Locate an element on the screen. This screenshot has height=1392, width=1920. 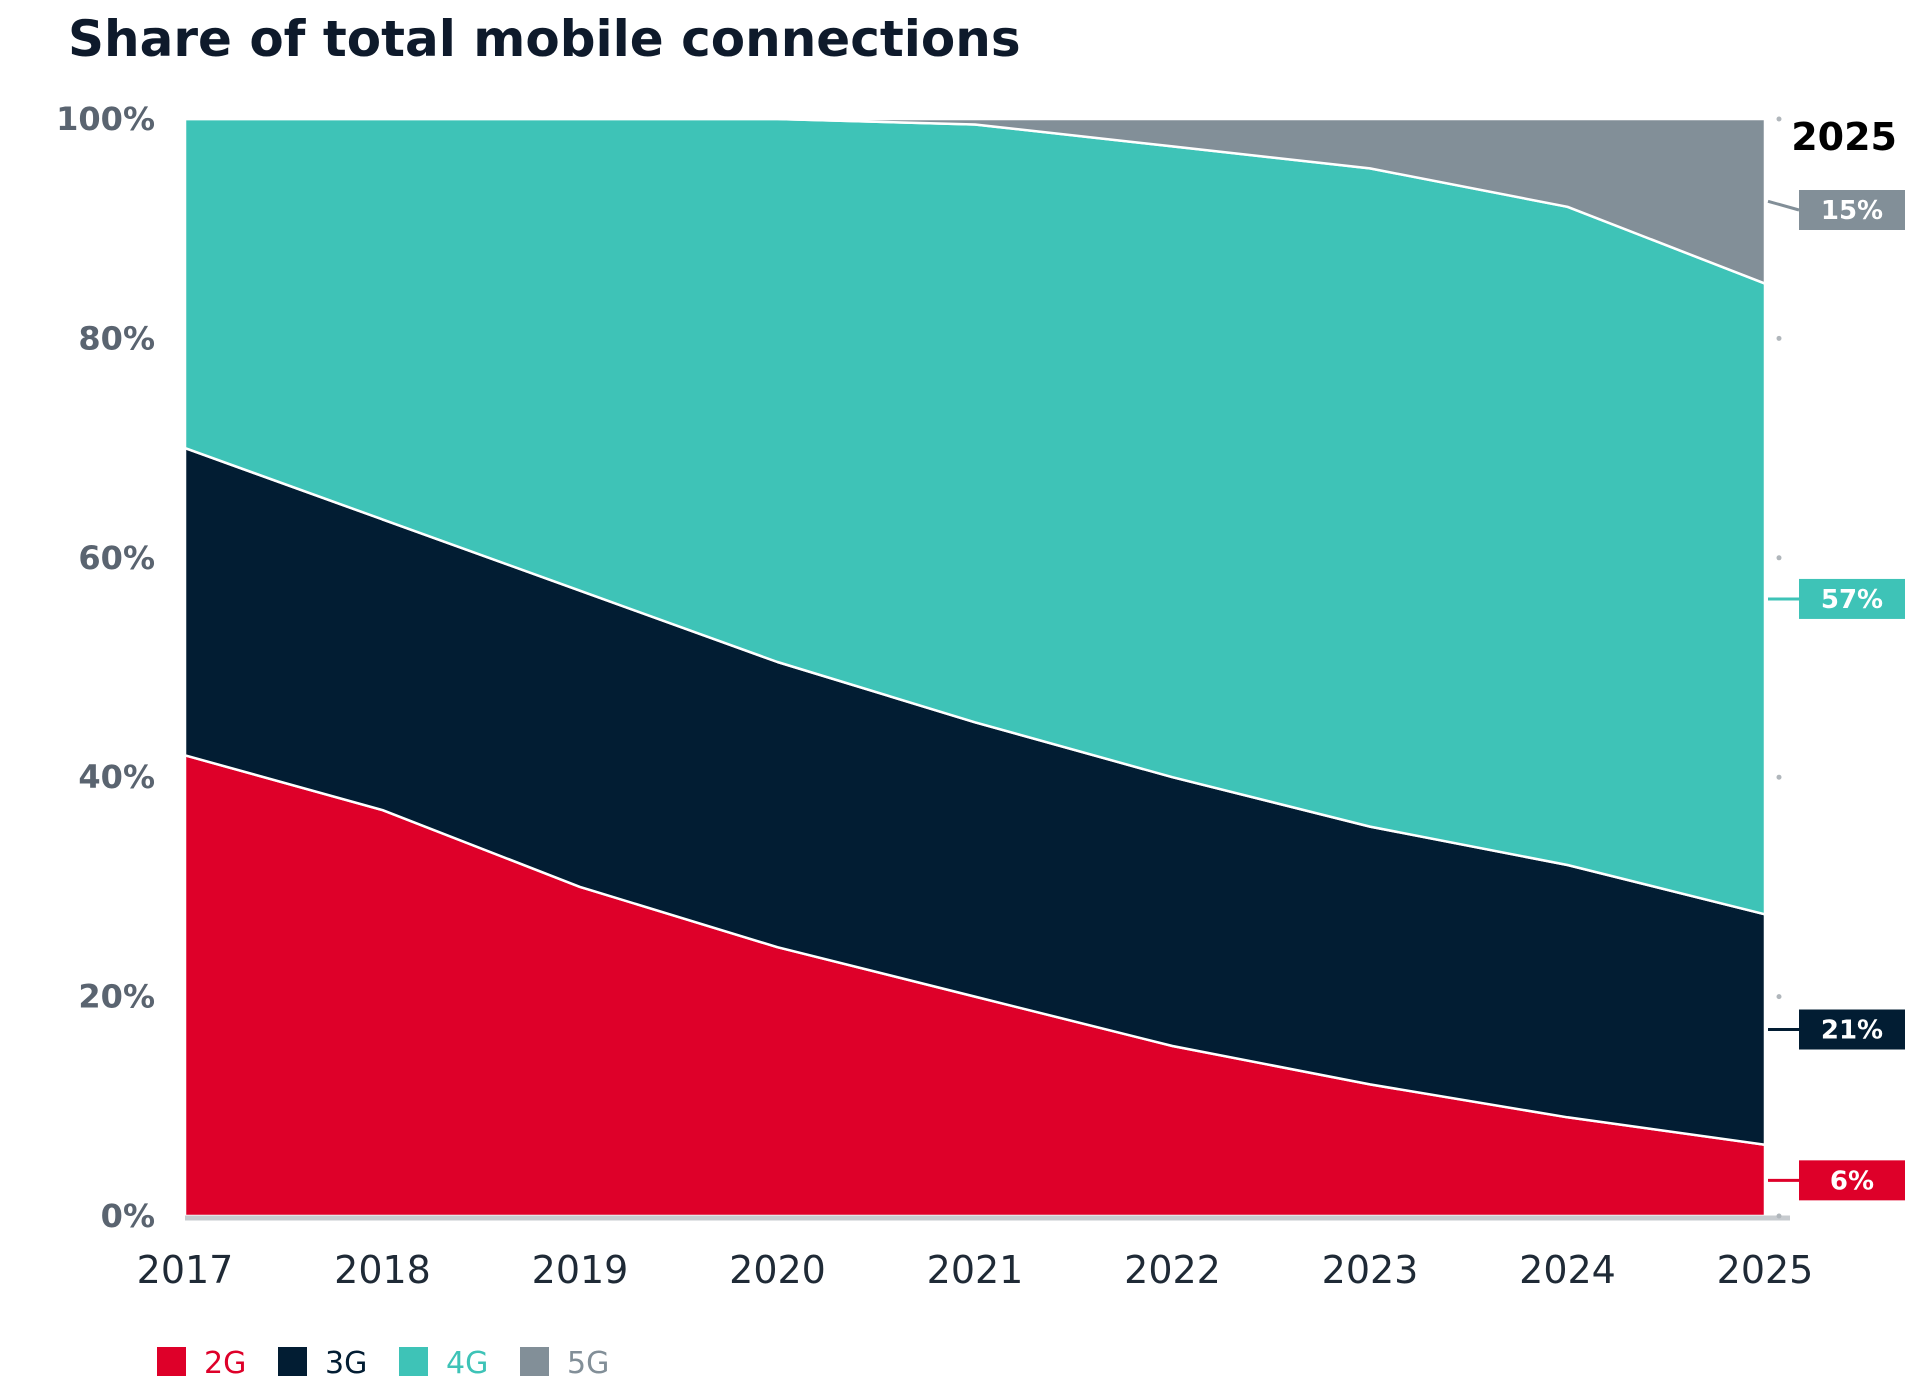
x-tick-label: 2024 is located at coordinates (1567, 1270).